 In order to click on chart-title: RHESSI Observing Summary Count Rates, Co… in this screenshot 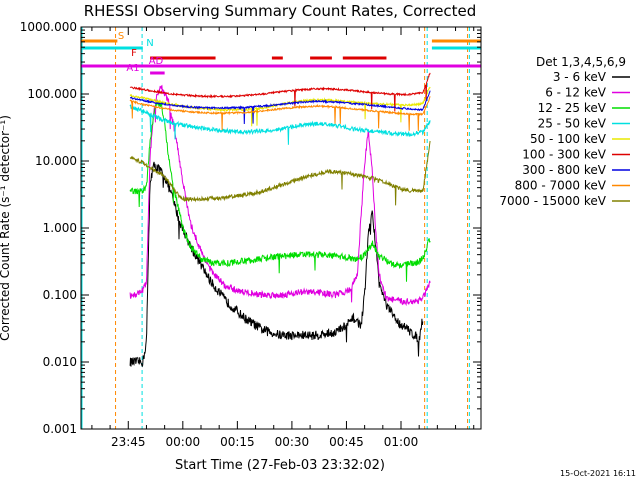, I will do `click(280, 11)`.